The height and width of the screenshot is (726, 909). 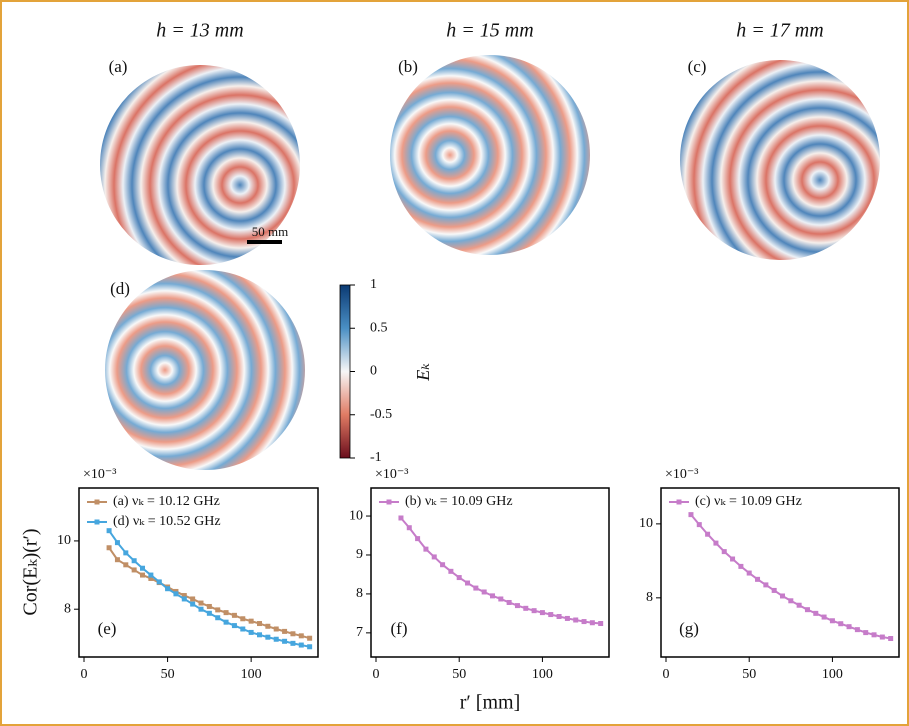 What do you see at coordinates (779, 31) in the screenshot?
I see `panel-title: h = 17 mm` at bounding box center [779, 31].